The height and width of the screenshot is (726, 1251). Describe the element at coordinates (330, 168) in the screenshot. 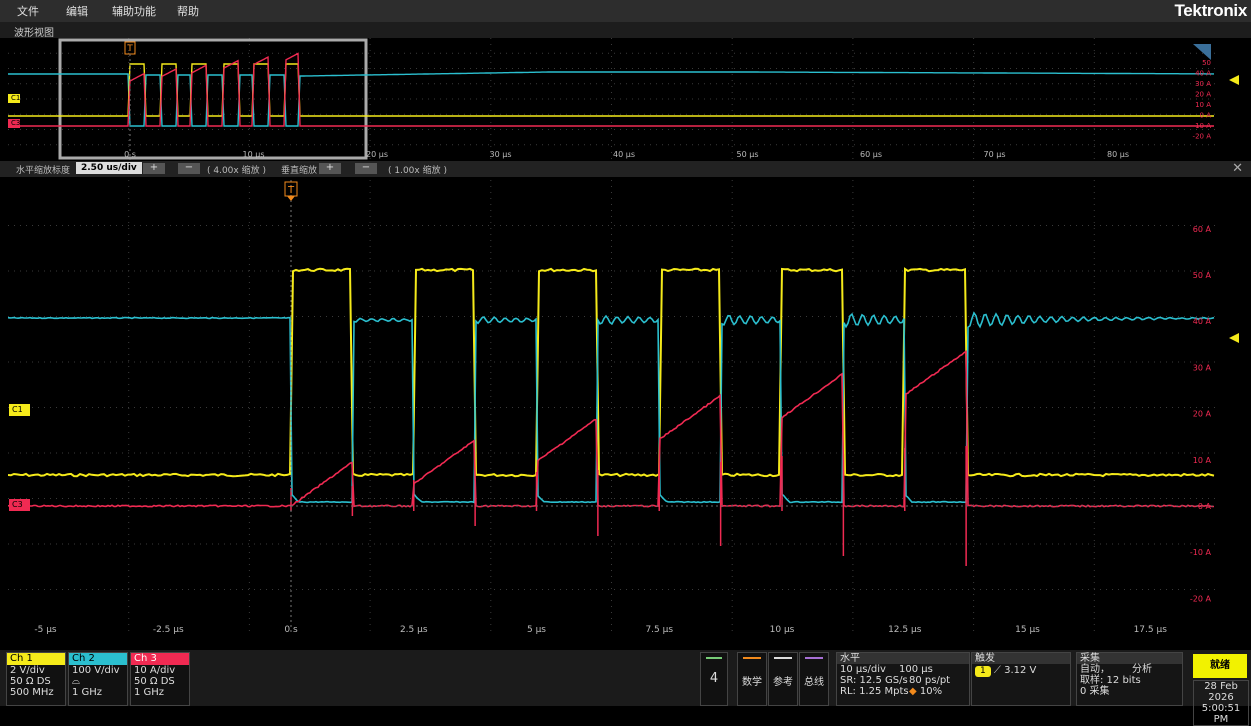

I see `v-zoom-plus-button: +` at that location.